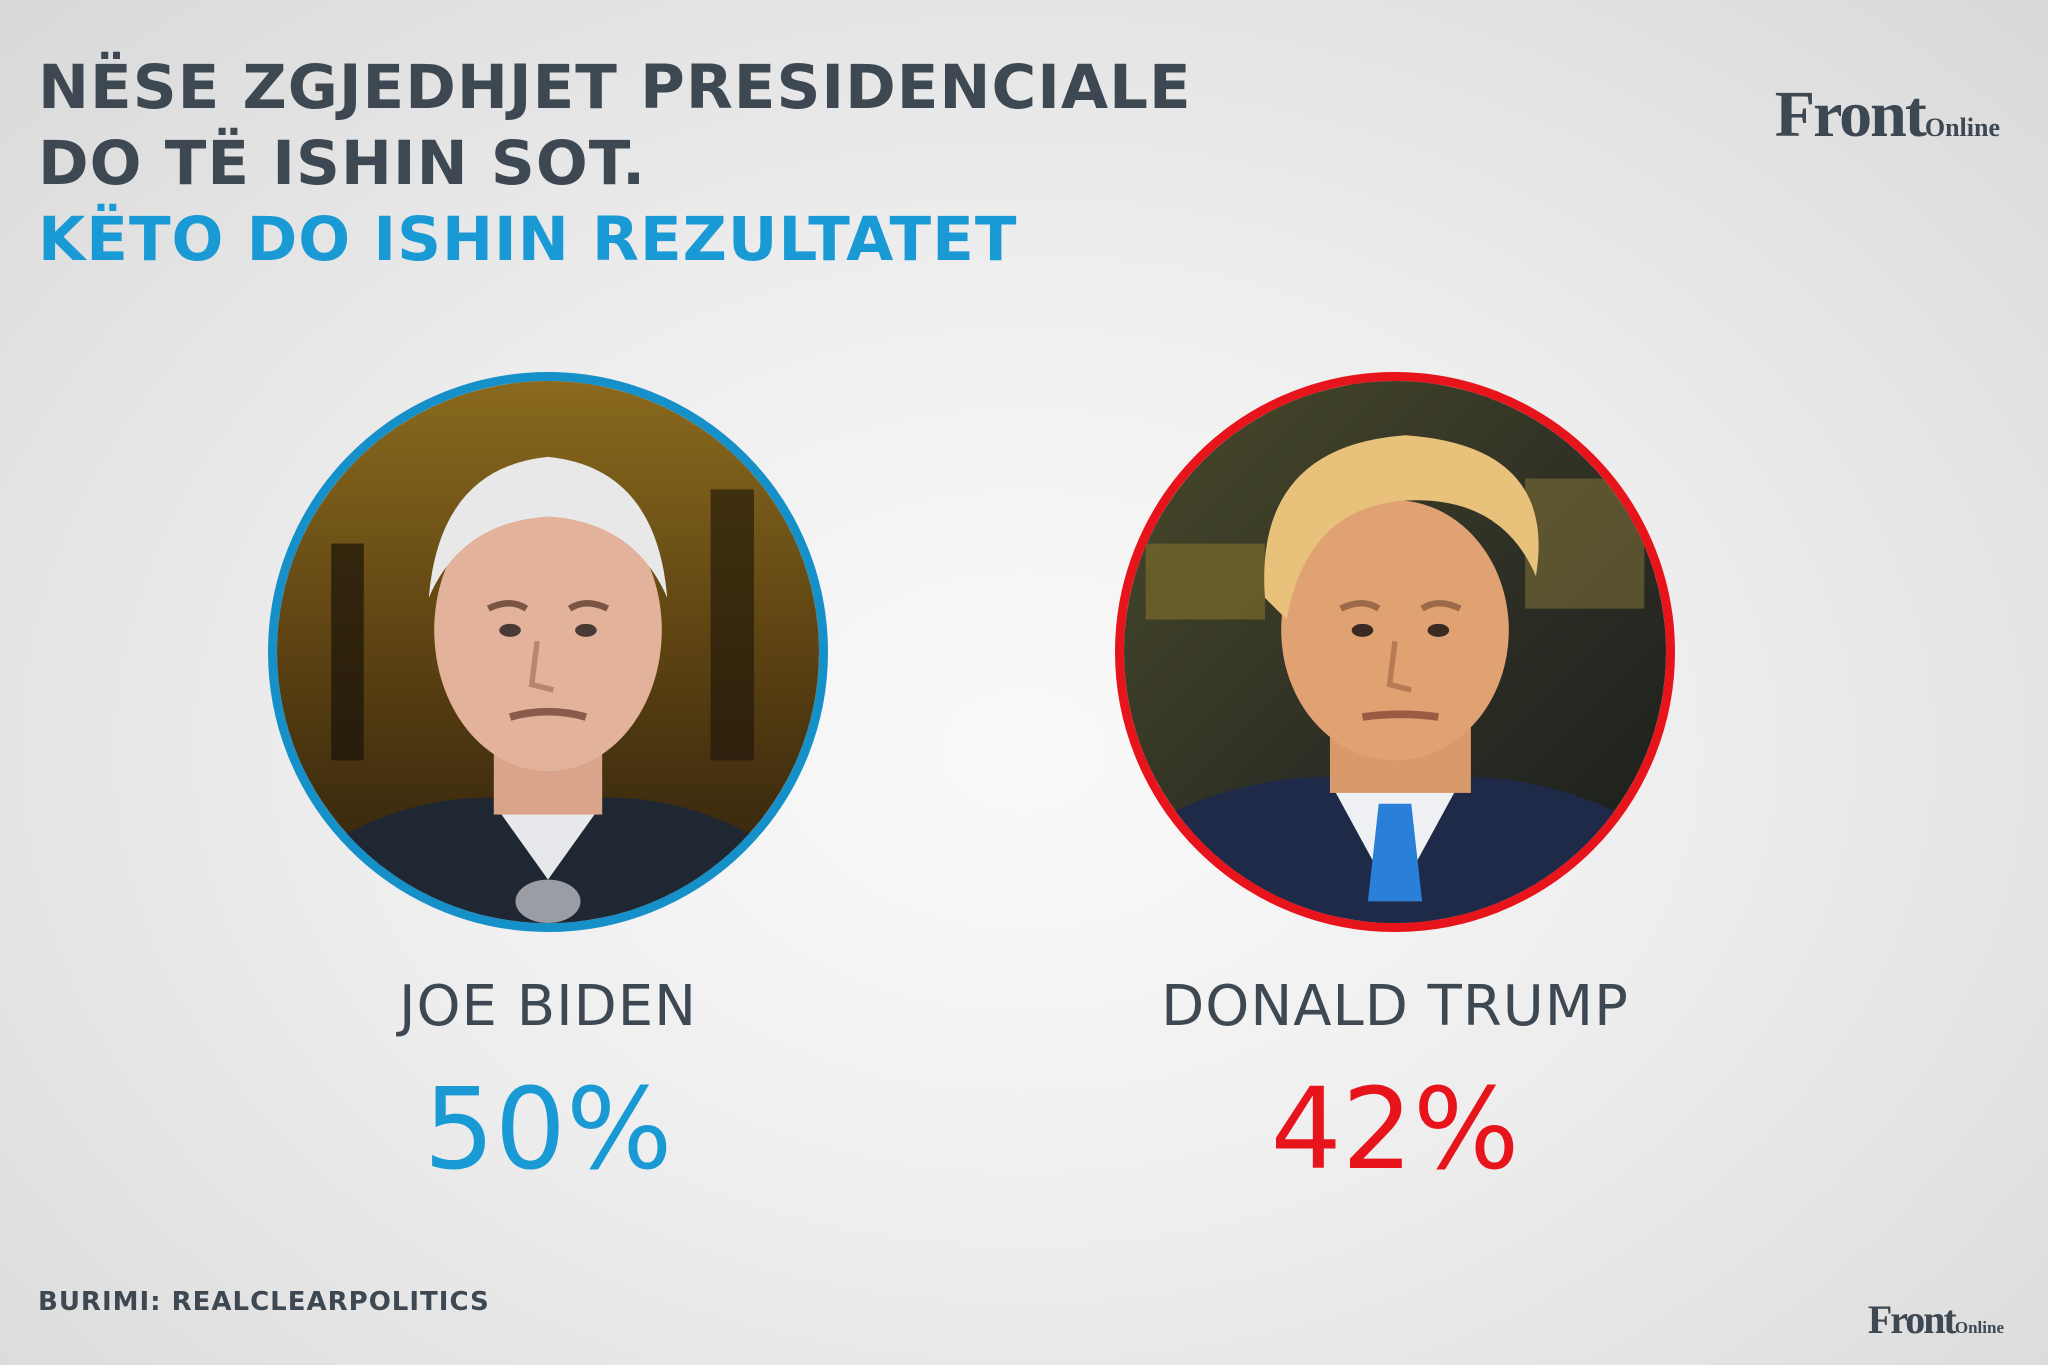 Image resolution: width=2048 pixels, height=1365 pixels. I want to click on headline-line-2: DO TË ISHIN SOT., so click(342, 163).